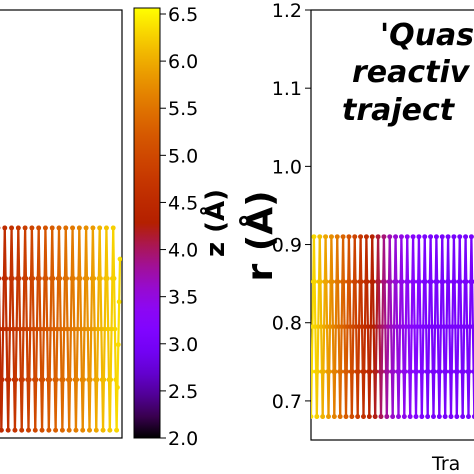 The width and height of the screenshot is (474, 474). What do you see at coordinates (183, 298) in the screenshot?
I see `colorbar-tick-label: 3.5` at bounding box center [183, 298].